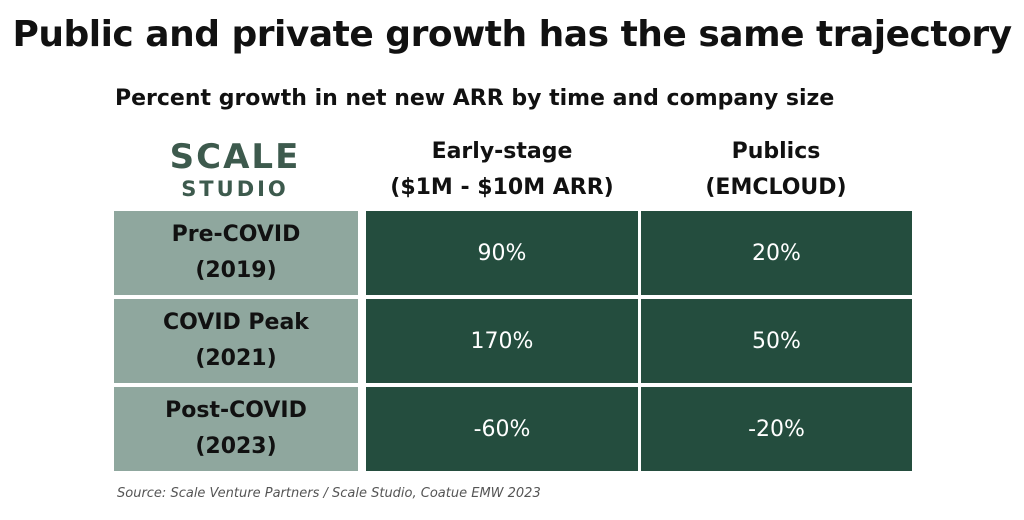 This screenshot has height=520, width=1024. What do you see at coordinates (236, 358) in the screenshot?
I see `row-header-line-2: (2021)` at bounding box center [236, 358].